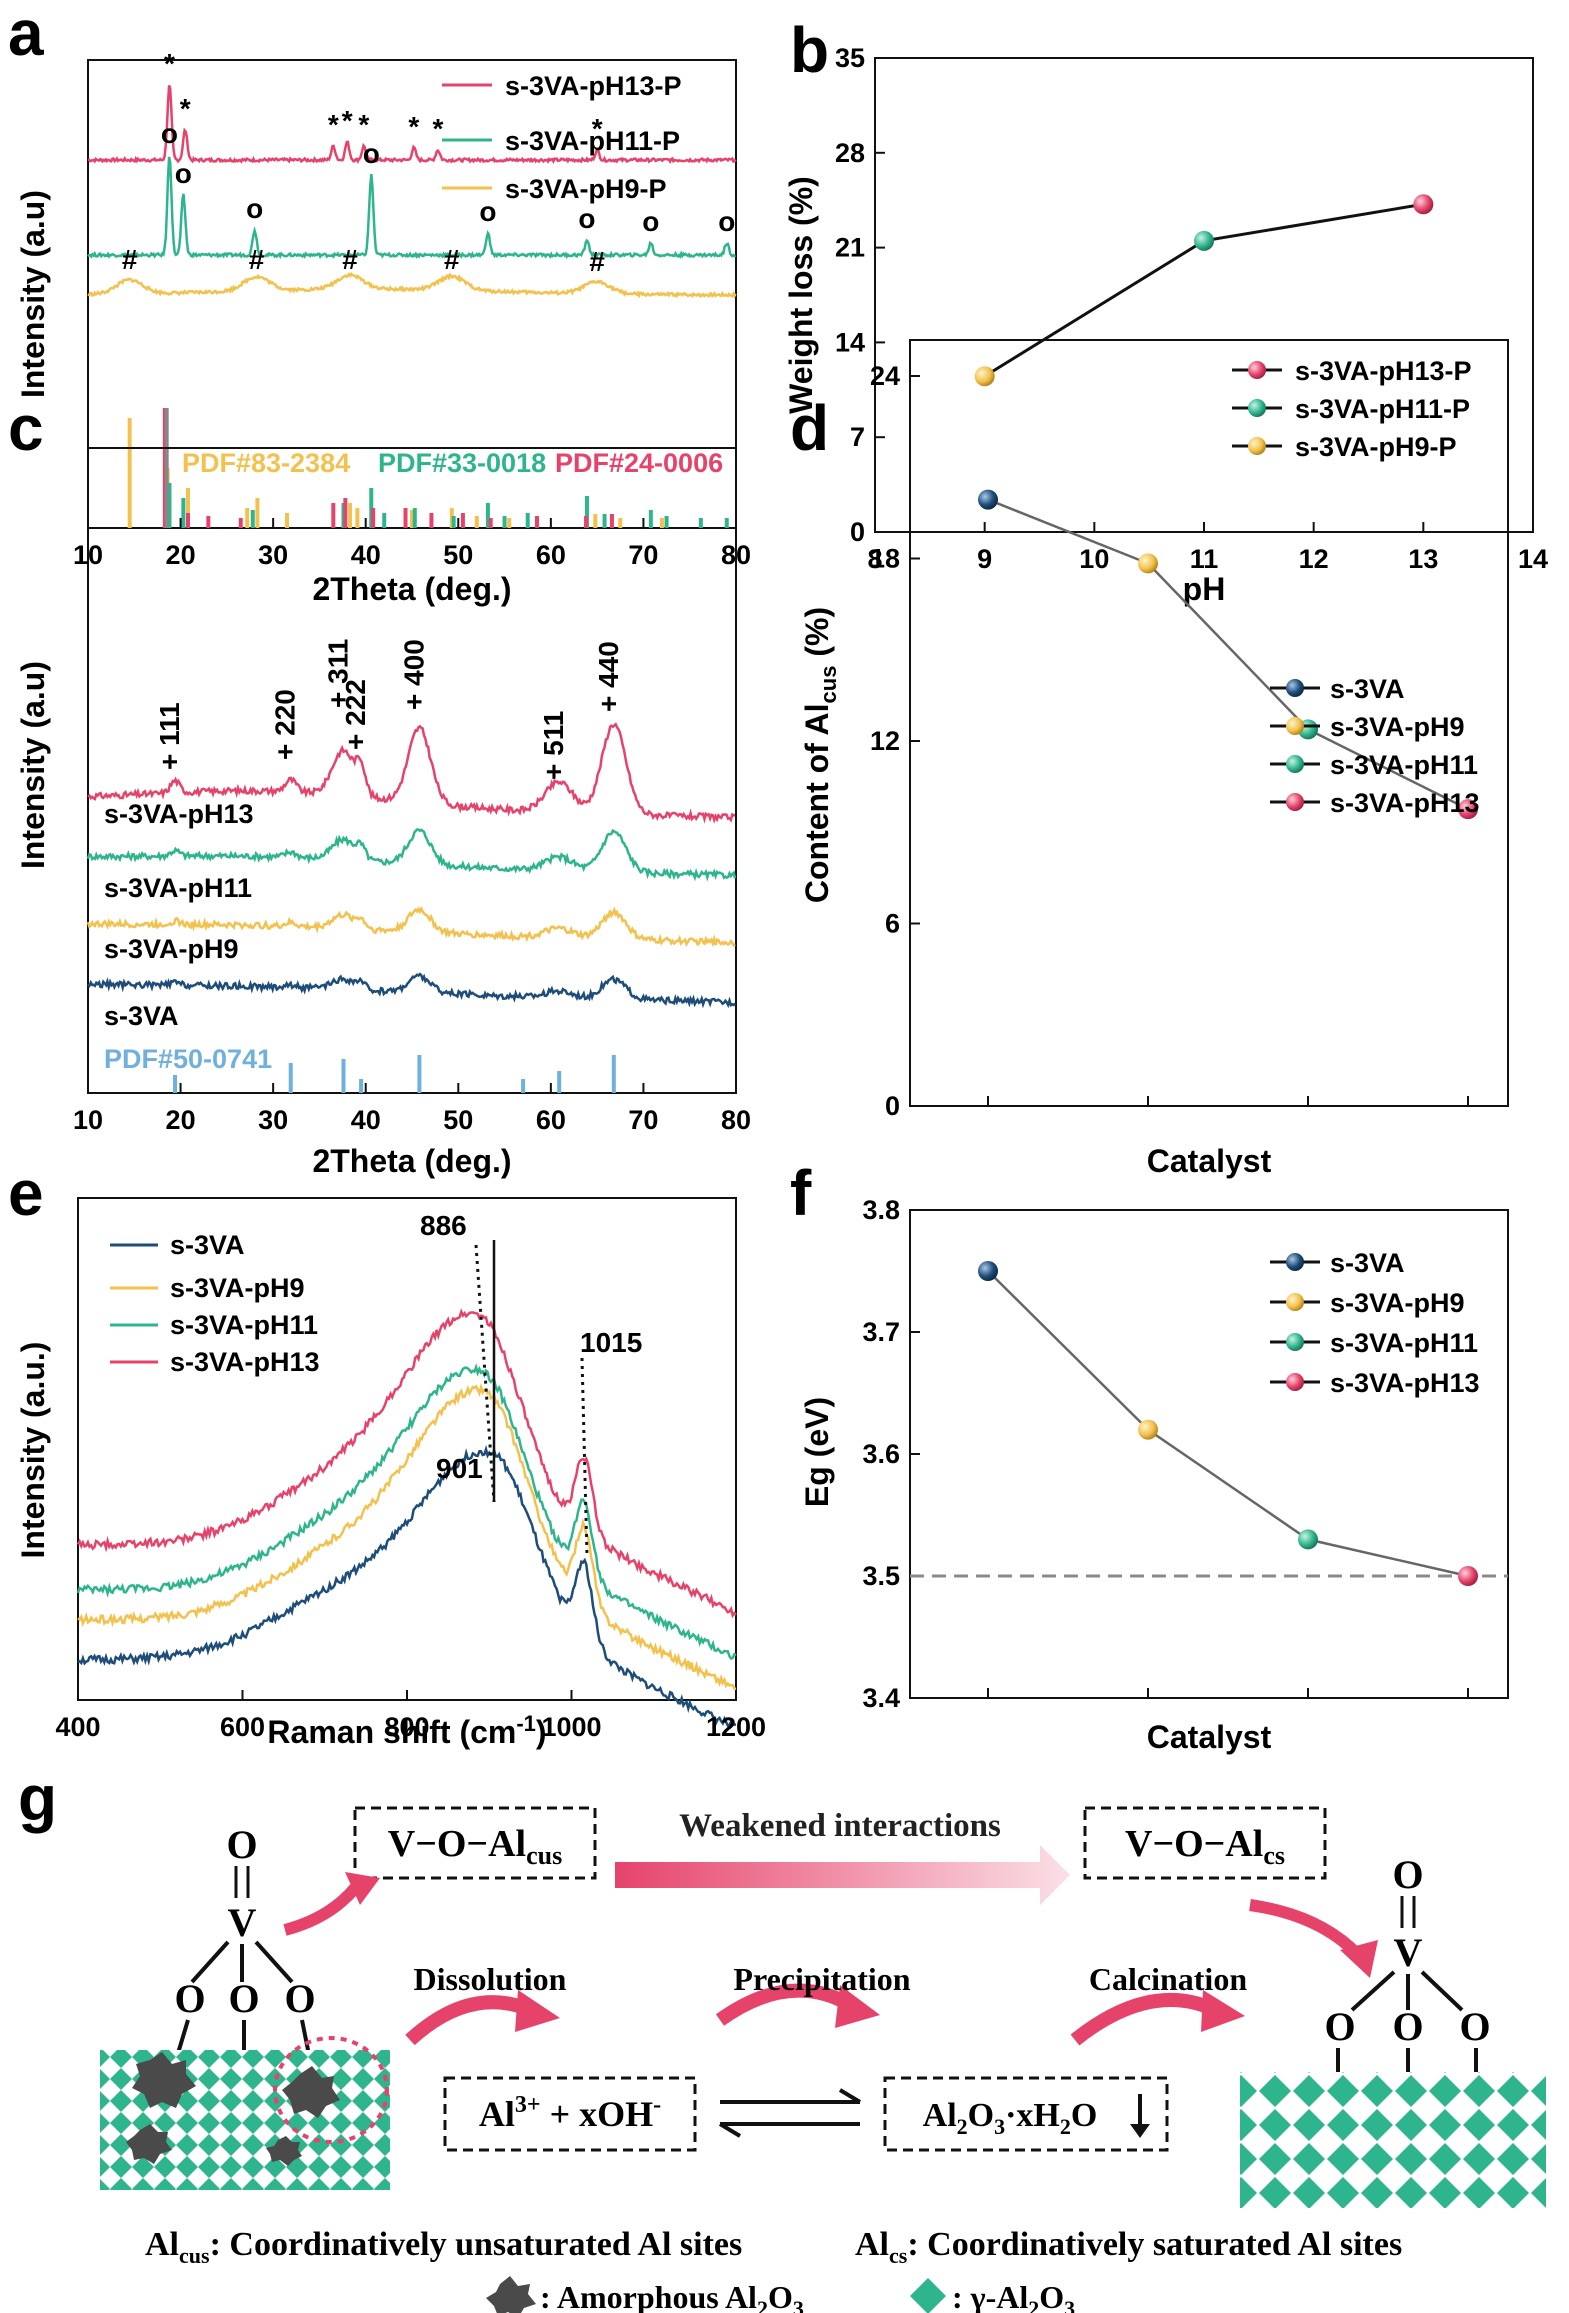  What do you see at coordinates (881, 1210) in the screenshot?
I see `panel-f-ytick-label: 3.8` at bounding box center [881, 1210].